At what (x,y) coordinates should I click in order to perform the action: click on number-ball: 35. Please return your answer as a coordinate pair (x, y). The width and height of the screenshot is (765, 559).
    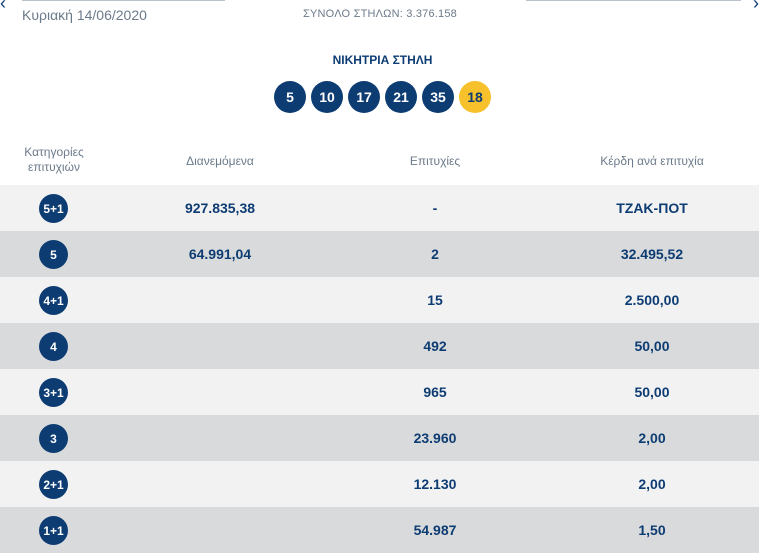
    Looking at the image, I should click on (438, 97).